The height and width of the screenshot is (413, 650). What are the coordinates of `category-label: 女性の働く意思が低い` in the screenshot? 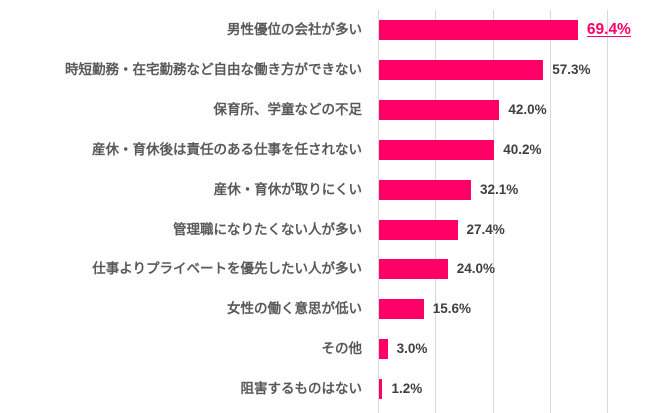 It's located at (294, 309).